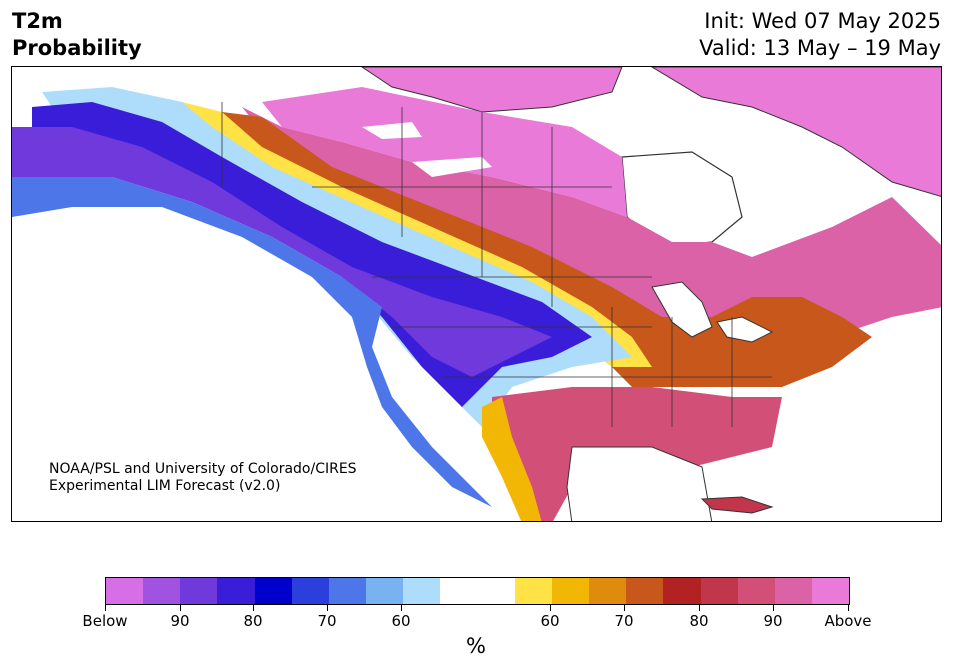 Image resolution: width=954 pixels, height=671 pixels. Describe the element at coordinates (165, 486) in the screenshot. I see `credit-line-2: Experimental LIM Forecast (v2.0)` at that location.